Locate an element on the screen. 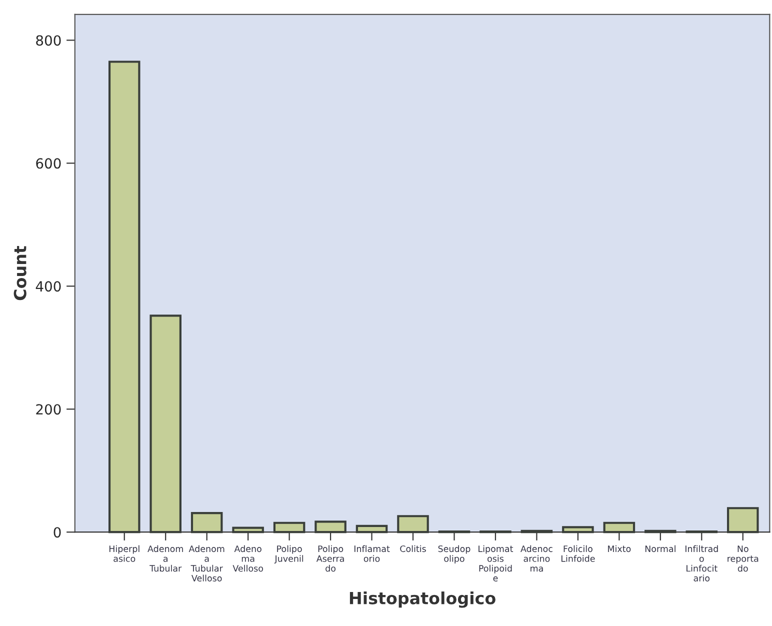 The image size is (772, 626). y-tick-label: 800 is located at coordinates (48, 40).